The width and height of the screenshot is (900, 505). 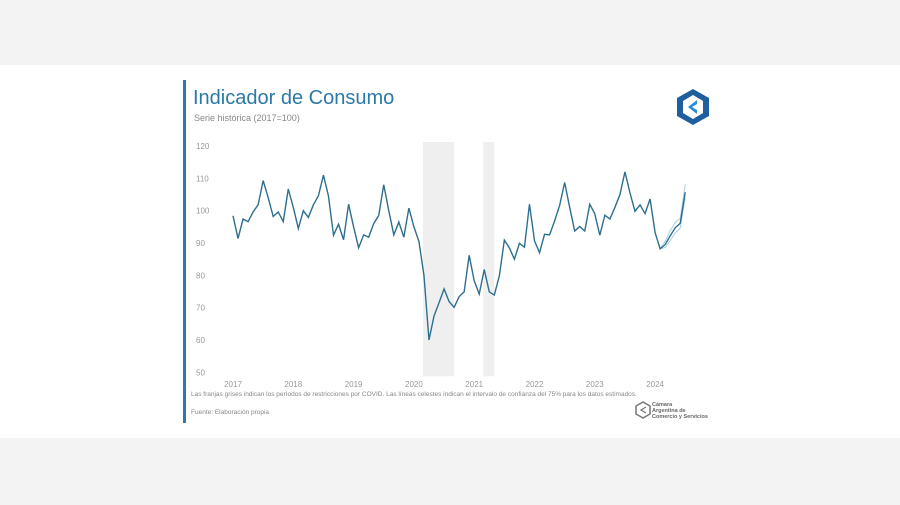 What do you see at coordinates (669, 411) in the screenshot?
I see `brand-line: Argentina de` at bounding box center [669, 411].